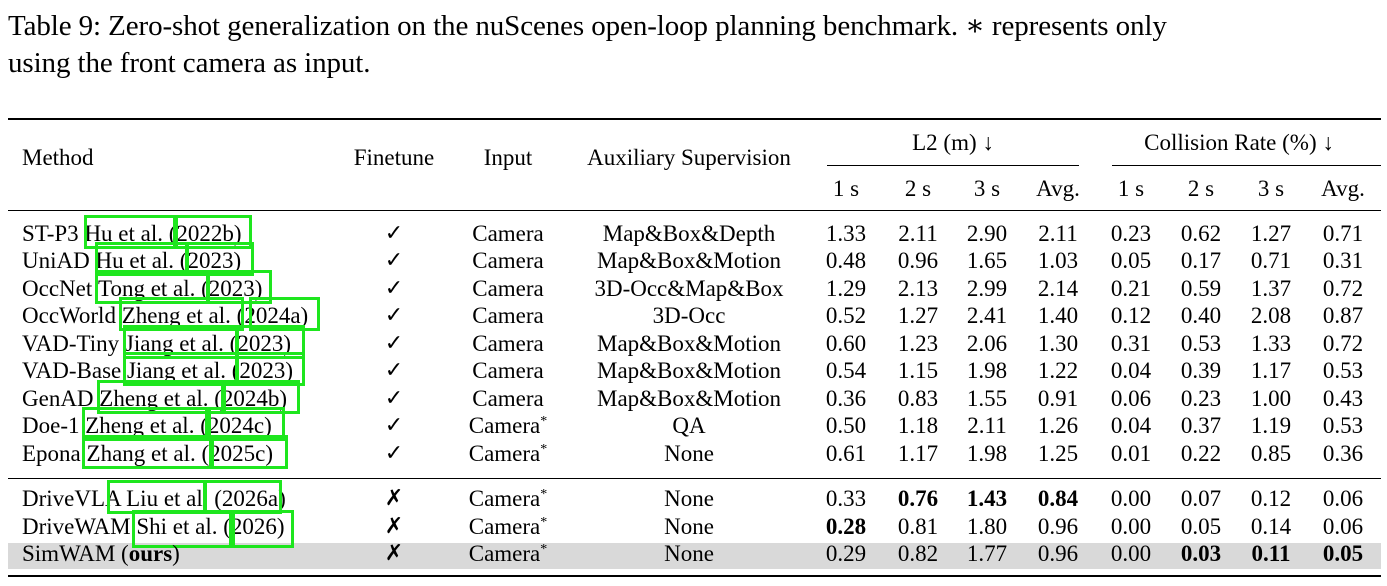  What do you see at coordinates (1131, 526) in the screenshot?
I see `collision-value: 0.00` at bounding box center [1131, 526].